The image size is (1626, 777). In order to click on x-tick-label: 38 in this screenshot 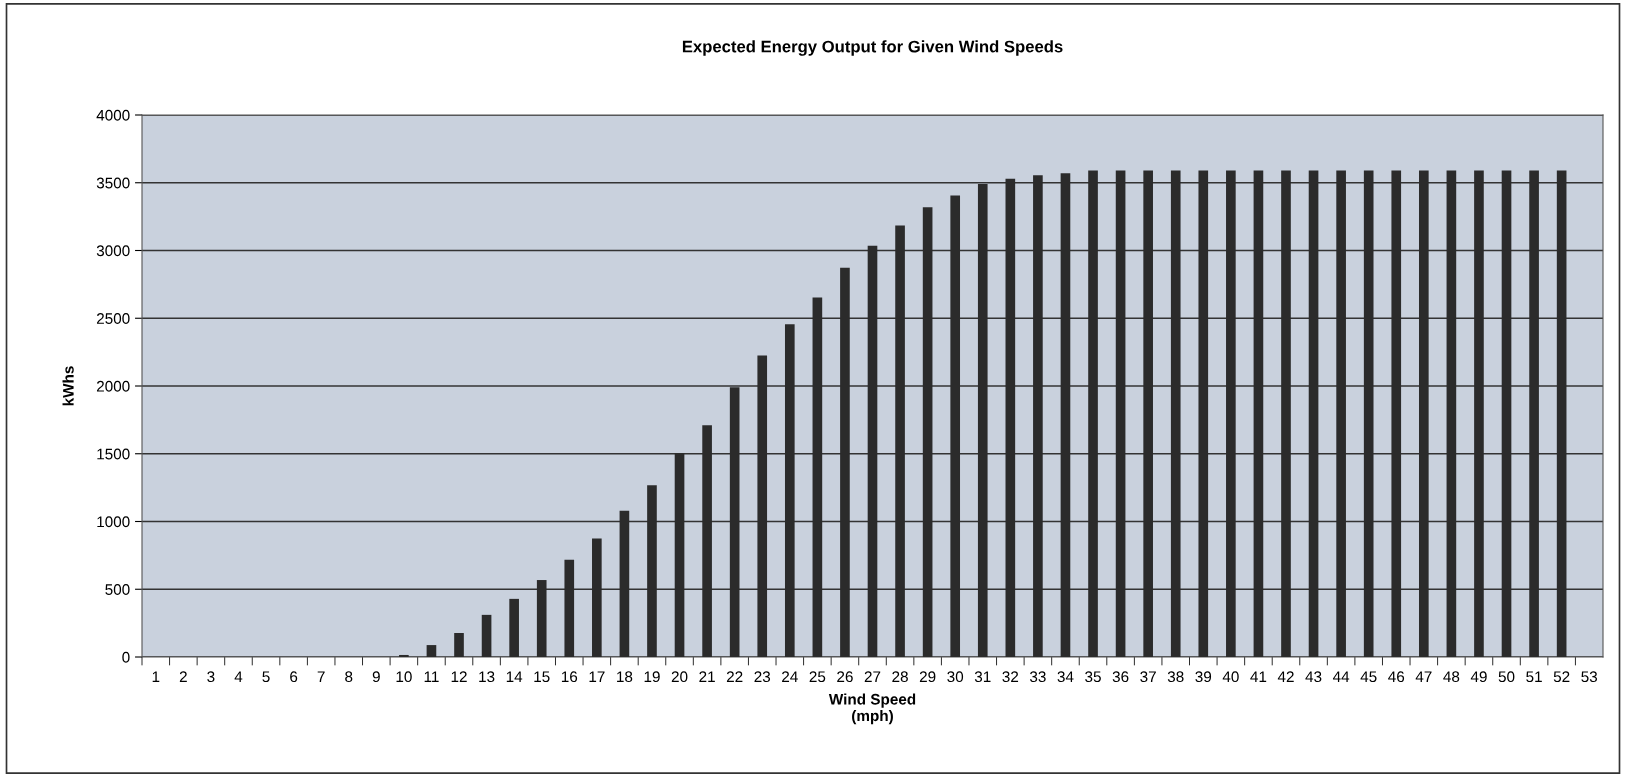, I will do `click(1175, 677)`.